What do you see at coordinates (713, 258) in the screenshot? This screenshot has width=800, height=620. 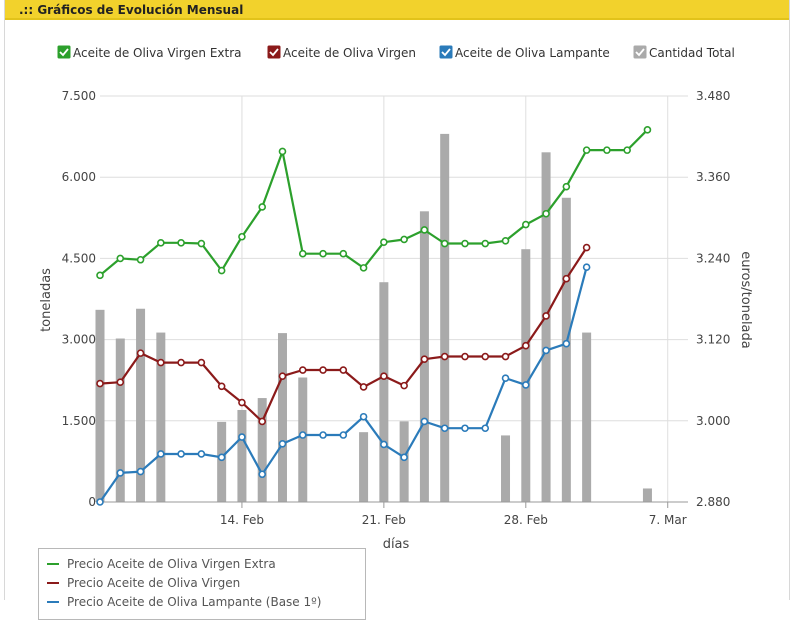 I see `y-tick-label-right: 3.240` at bounding box center [713, 258].